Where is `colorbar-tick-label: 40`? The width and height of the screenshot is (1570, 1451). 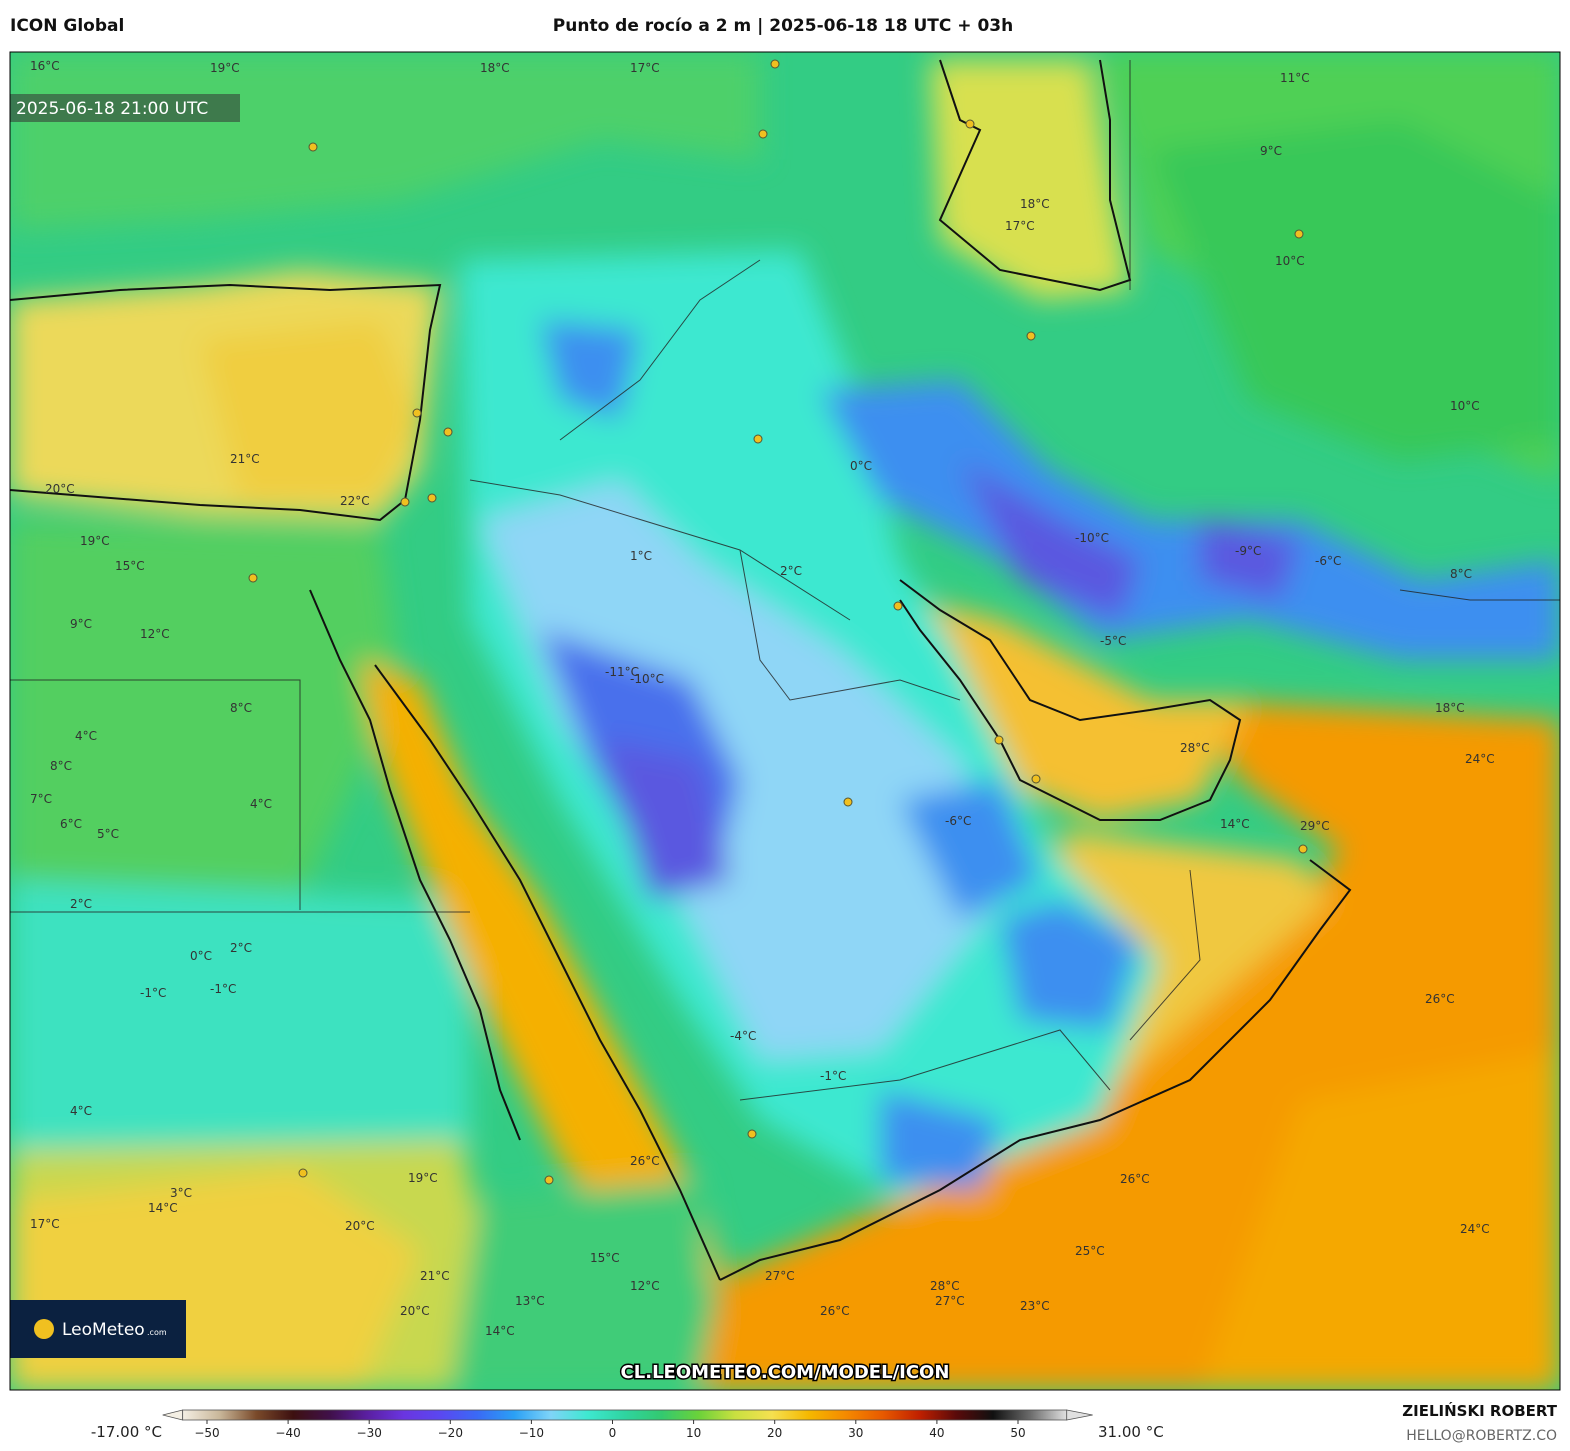
colorbar-tick-label: 40 is located at coordinates (936, 1433).